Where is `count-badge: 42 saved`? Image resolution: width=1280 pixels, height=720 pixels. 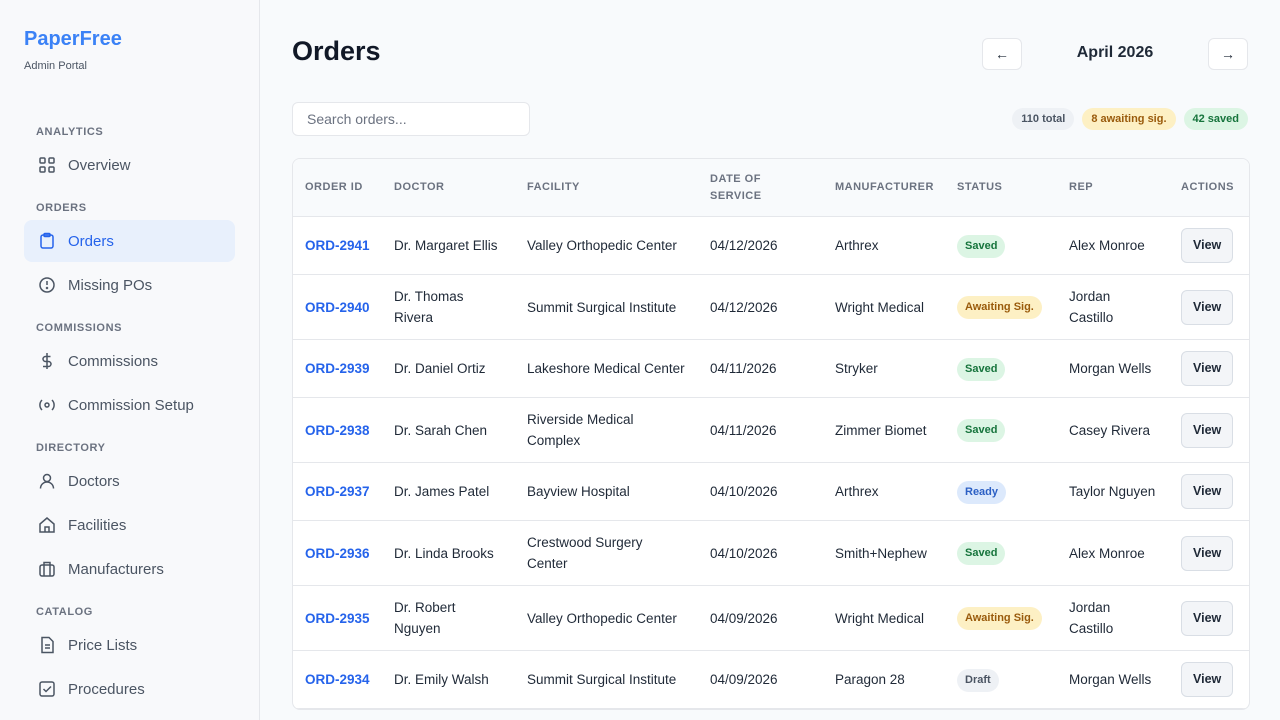
count-badge: 42 saved is located at coordinates (1215, 119).